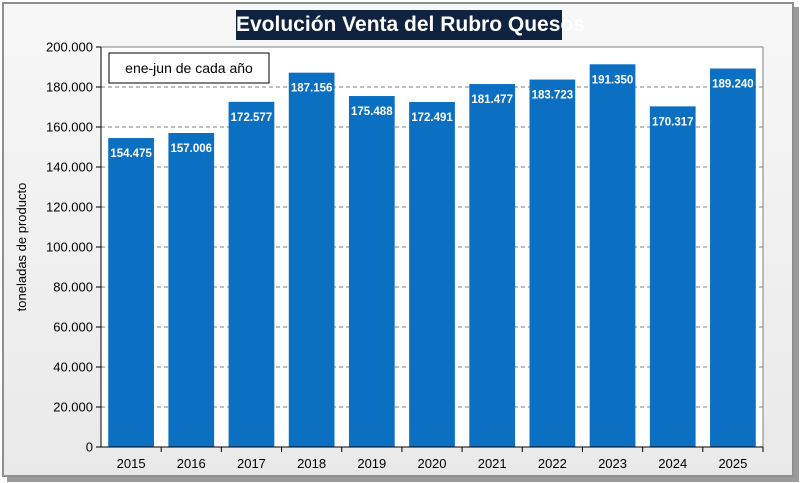 The image size is (800, 483). What do you see at coordinates (312, 89) in the screenshot?
I see `data-label: 187.156` at bounding box center [312, 89].